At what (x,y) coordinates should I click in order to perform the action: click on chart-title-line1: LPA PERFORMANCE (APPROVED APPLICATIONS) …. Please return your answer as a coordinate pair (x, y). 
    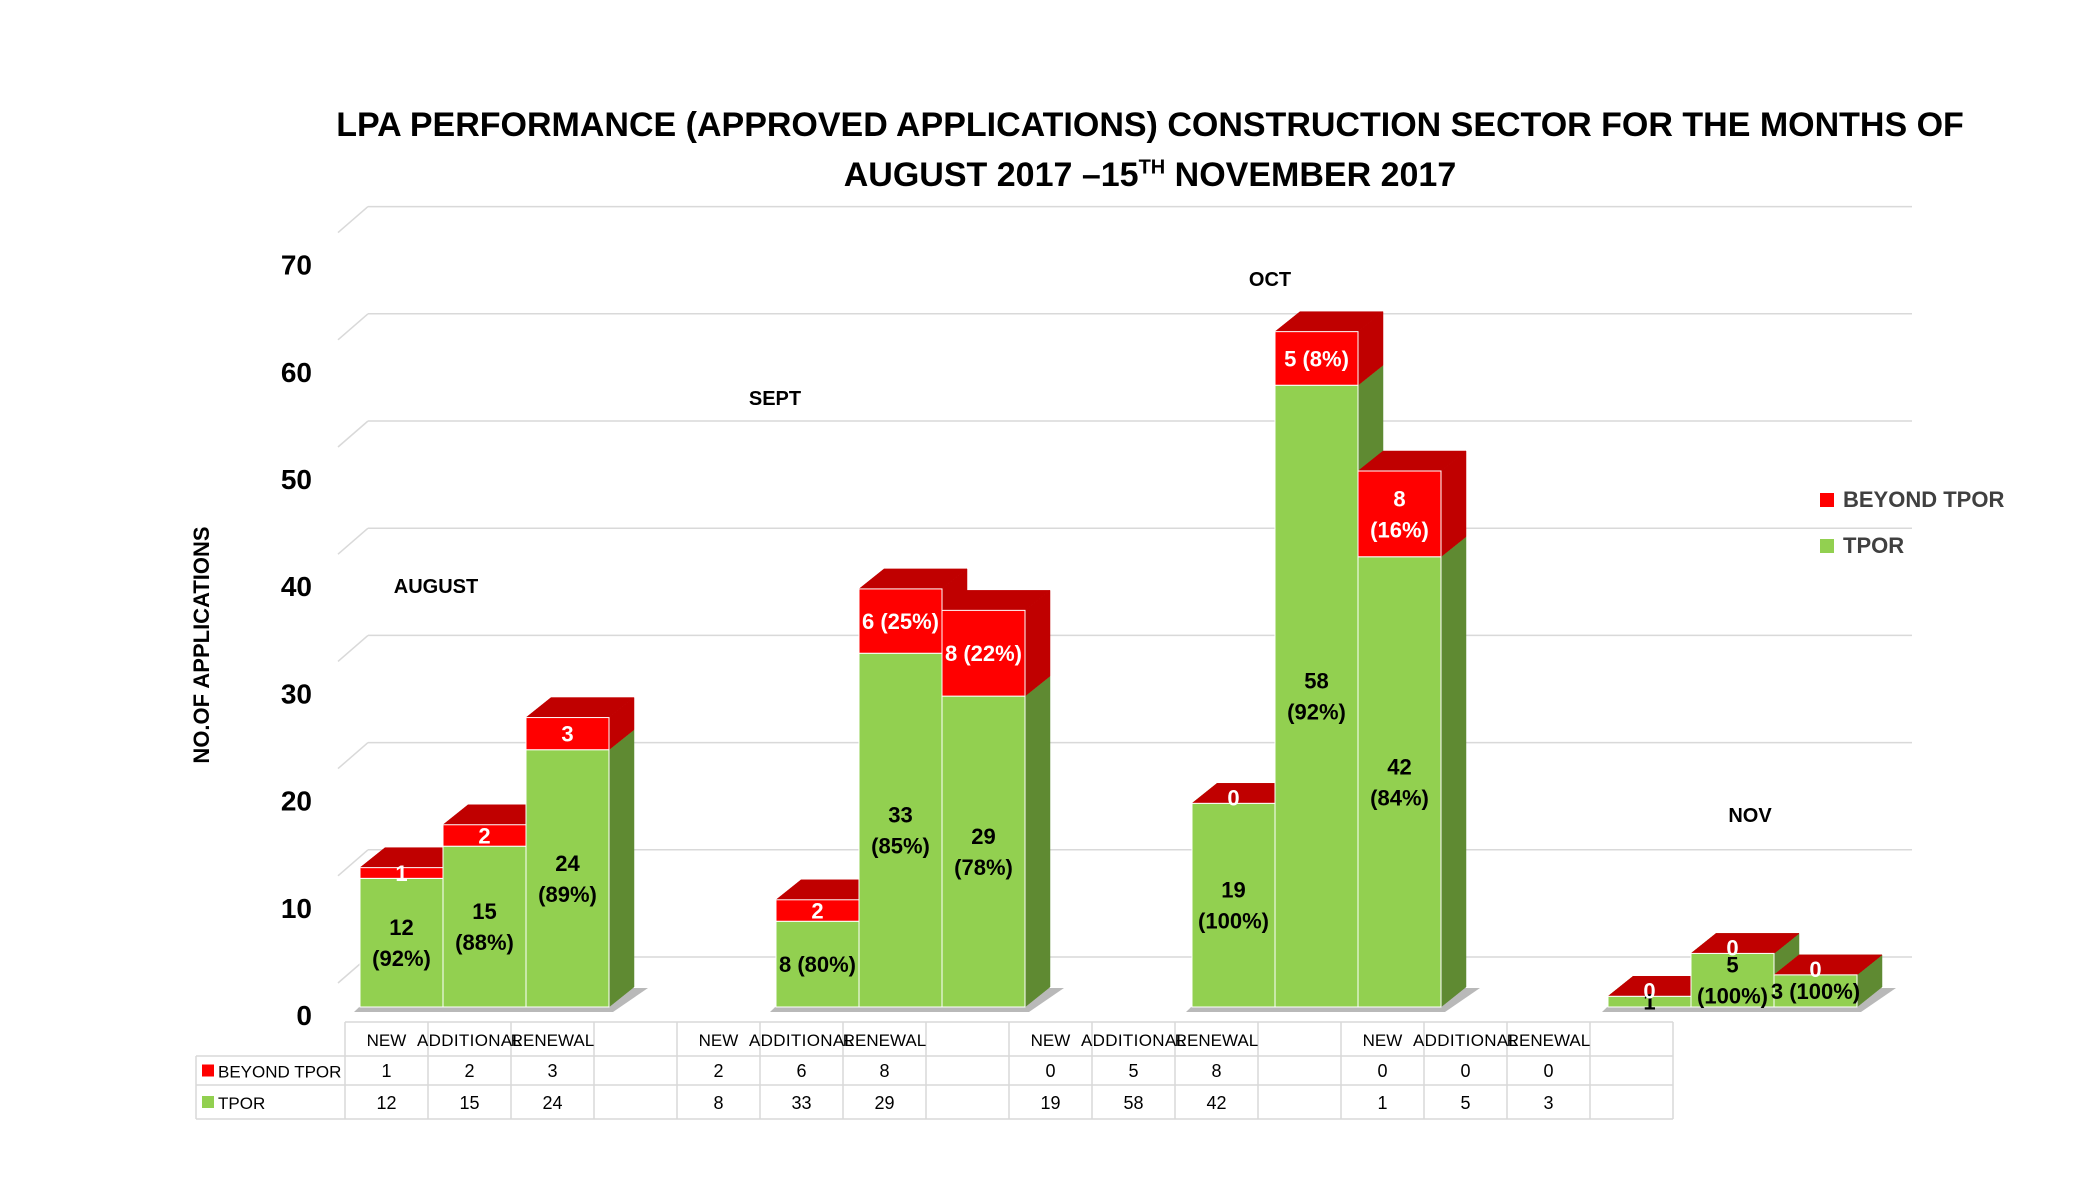
    Looking at the image, I should click on (1150, 125).